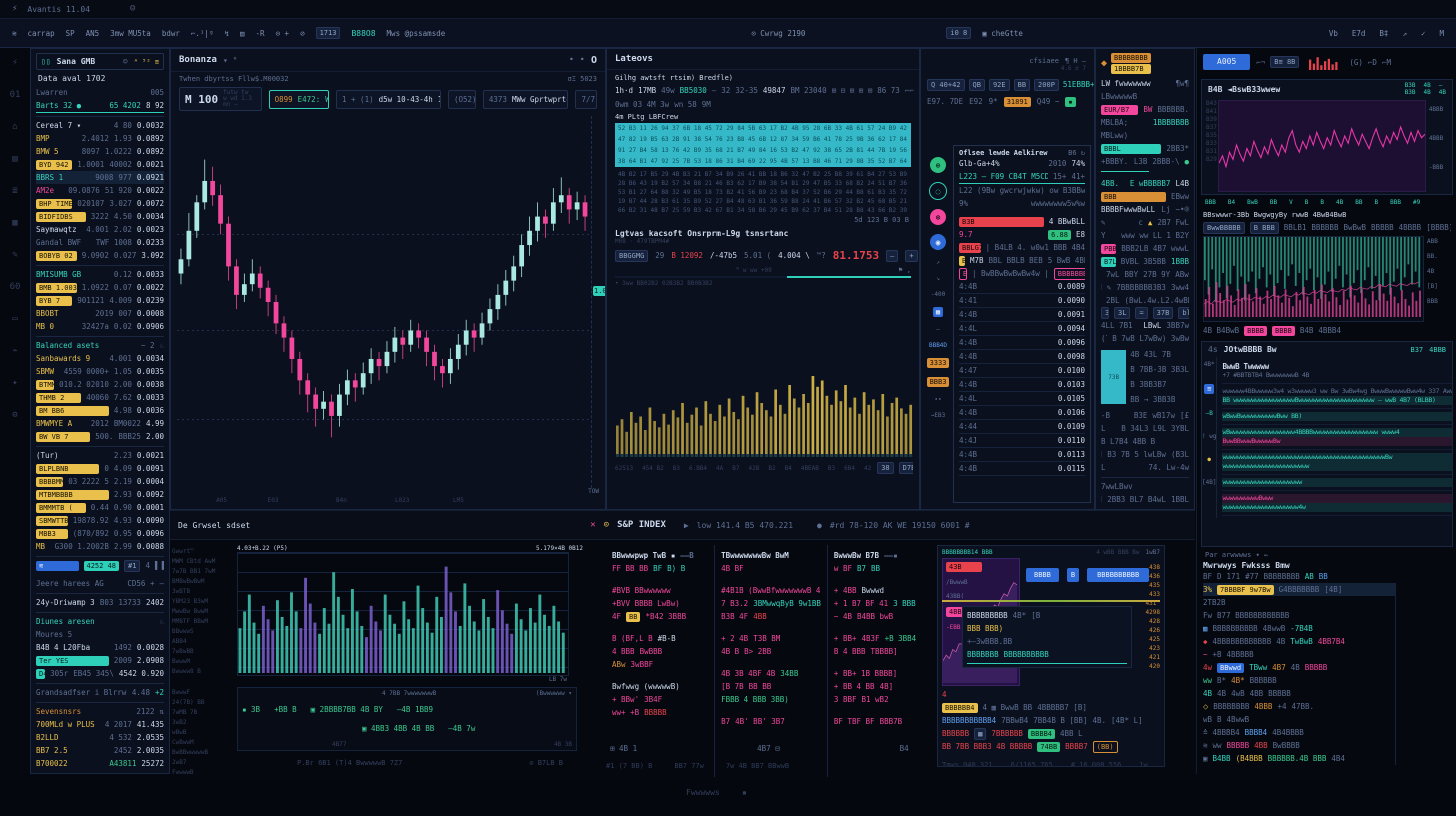 This screenshot has height=816, width=1456. Describe the element at coordinates (1002, 33) in the screenshot. I see `chart-menu-chip: ▣ cheGtte` at that location.